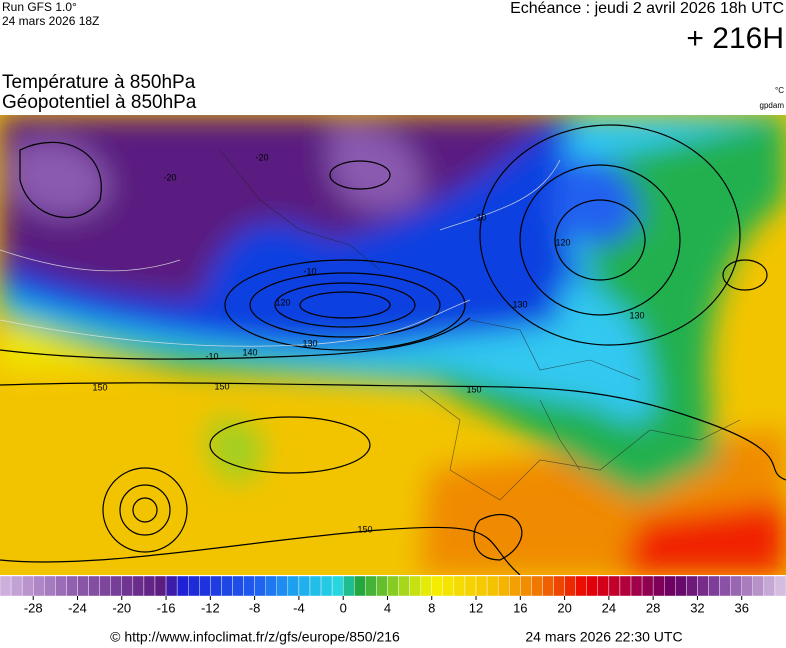 The height and width of the screenshot is (648, 786). What do you see at coordinates (609, 607) in the screenshot?
I see `colorbar-label: 24` at bounding box center [609, 607].